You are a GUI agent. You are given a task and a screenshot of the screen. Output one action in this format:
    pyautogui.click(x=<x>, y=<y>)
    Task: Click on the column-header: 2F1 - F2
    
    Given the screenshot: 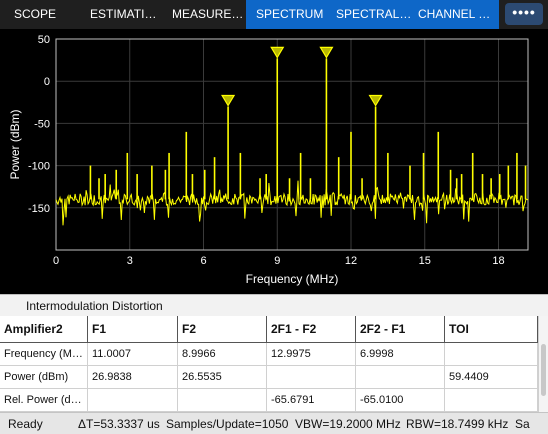 What is the action you would take?
    pyautogui.click(x=311, y=329)
    